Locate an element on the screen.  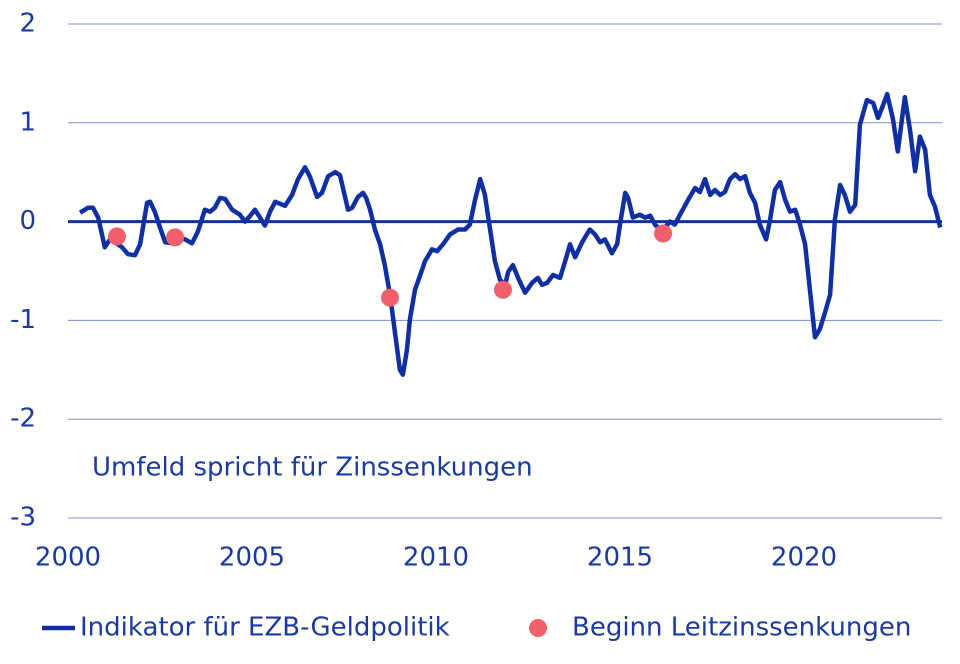
legend-label: Indikator für EZB-Geldpolitik is located at coordinates (265, 628).